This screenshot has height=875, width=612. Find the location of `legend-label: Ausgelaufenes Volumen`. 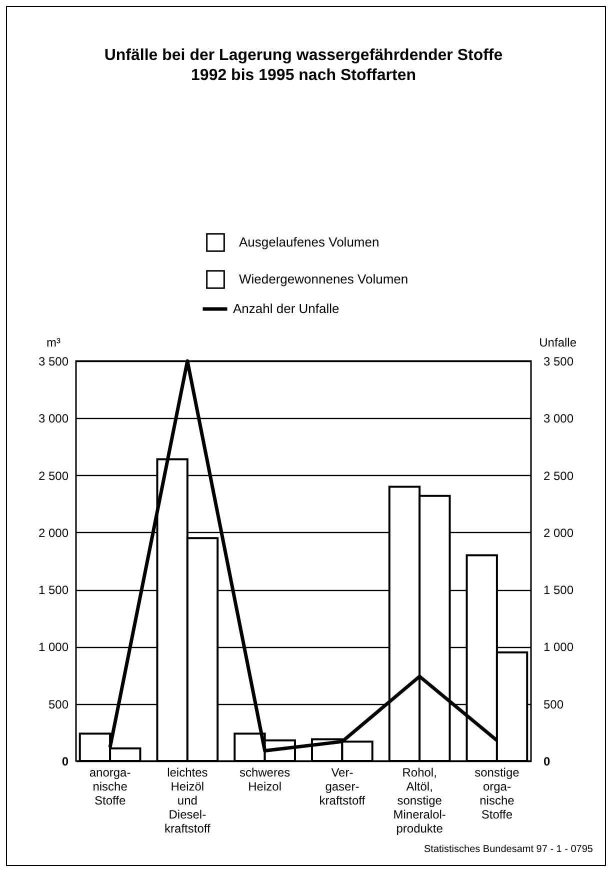

legend-label: Ausgelaufenes Volumen is located at coordinates (309, 242).